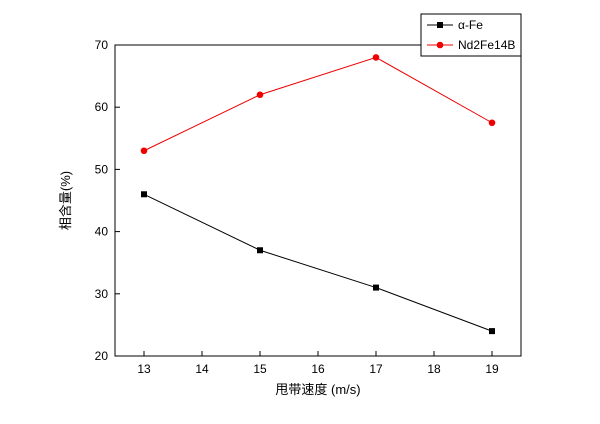 This screenshot has height=424, width=600. Describe the element at coordinates (102, 45) in the screenshot. I see `y-tick-label: 70` at that location.